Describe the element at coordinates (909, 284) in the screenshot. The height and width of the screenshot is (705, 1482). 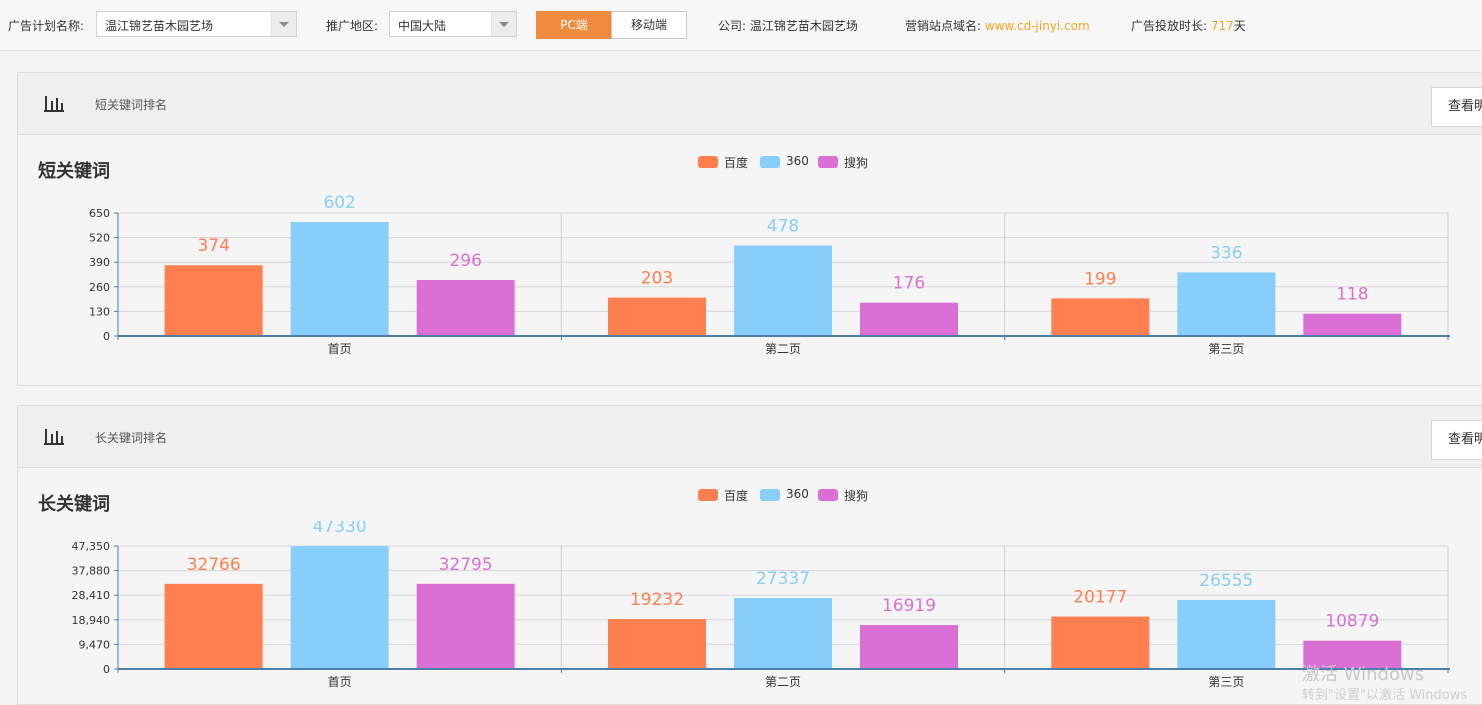
I see `data-label: 176` at that location.